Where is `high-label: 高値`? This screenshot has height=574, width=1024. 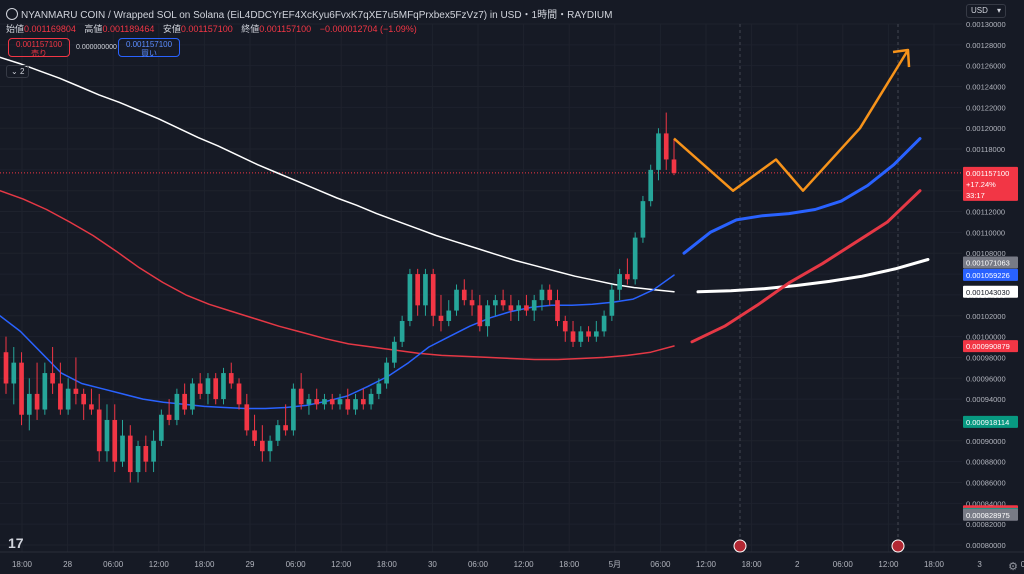
high-label: 高値 is located at coordinates (93, 29).